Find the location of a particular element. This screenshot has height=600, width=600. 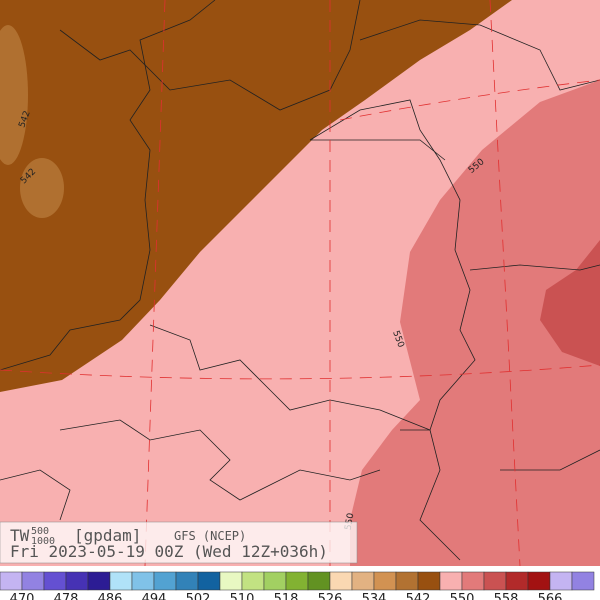

colorbar-label: 534 is located at coordinates (374, 596).